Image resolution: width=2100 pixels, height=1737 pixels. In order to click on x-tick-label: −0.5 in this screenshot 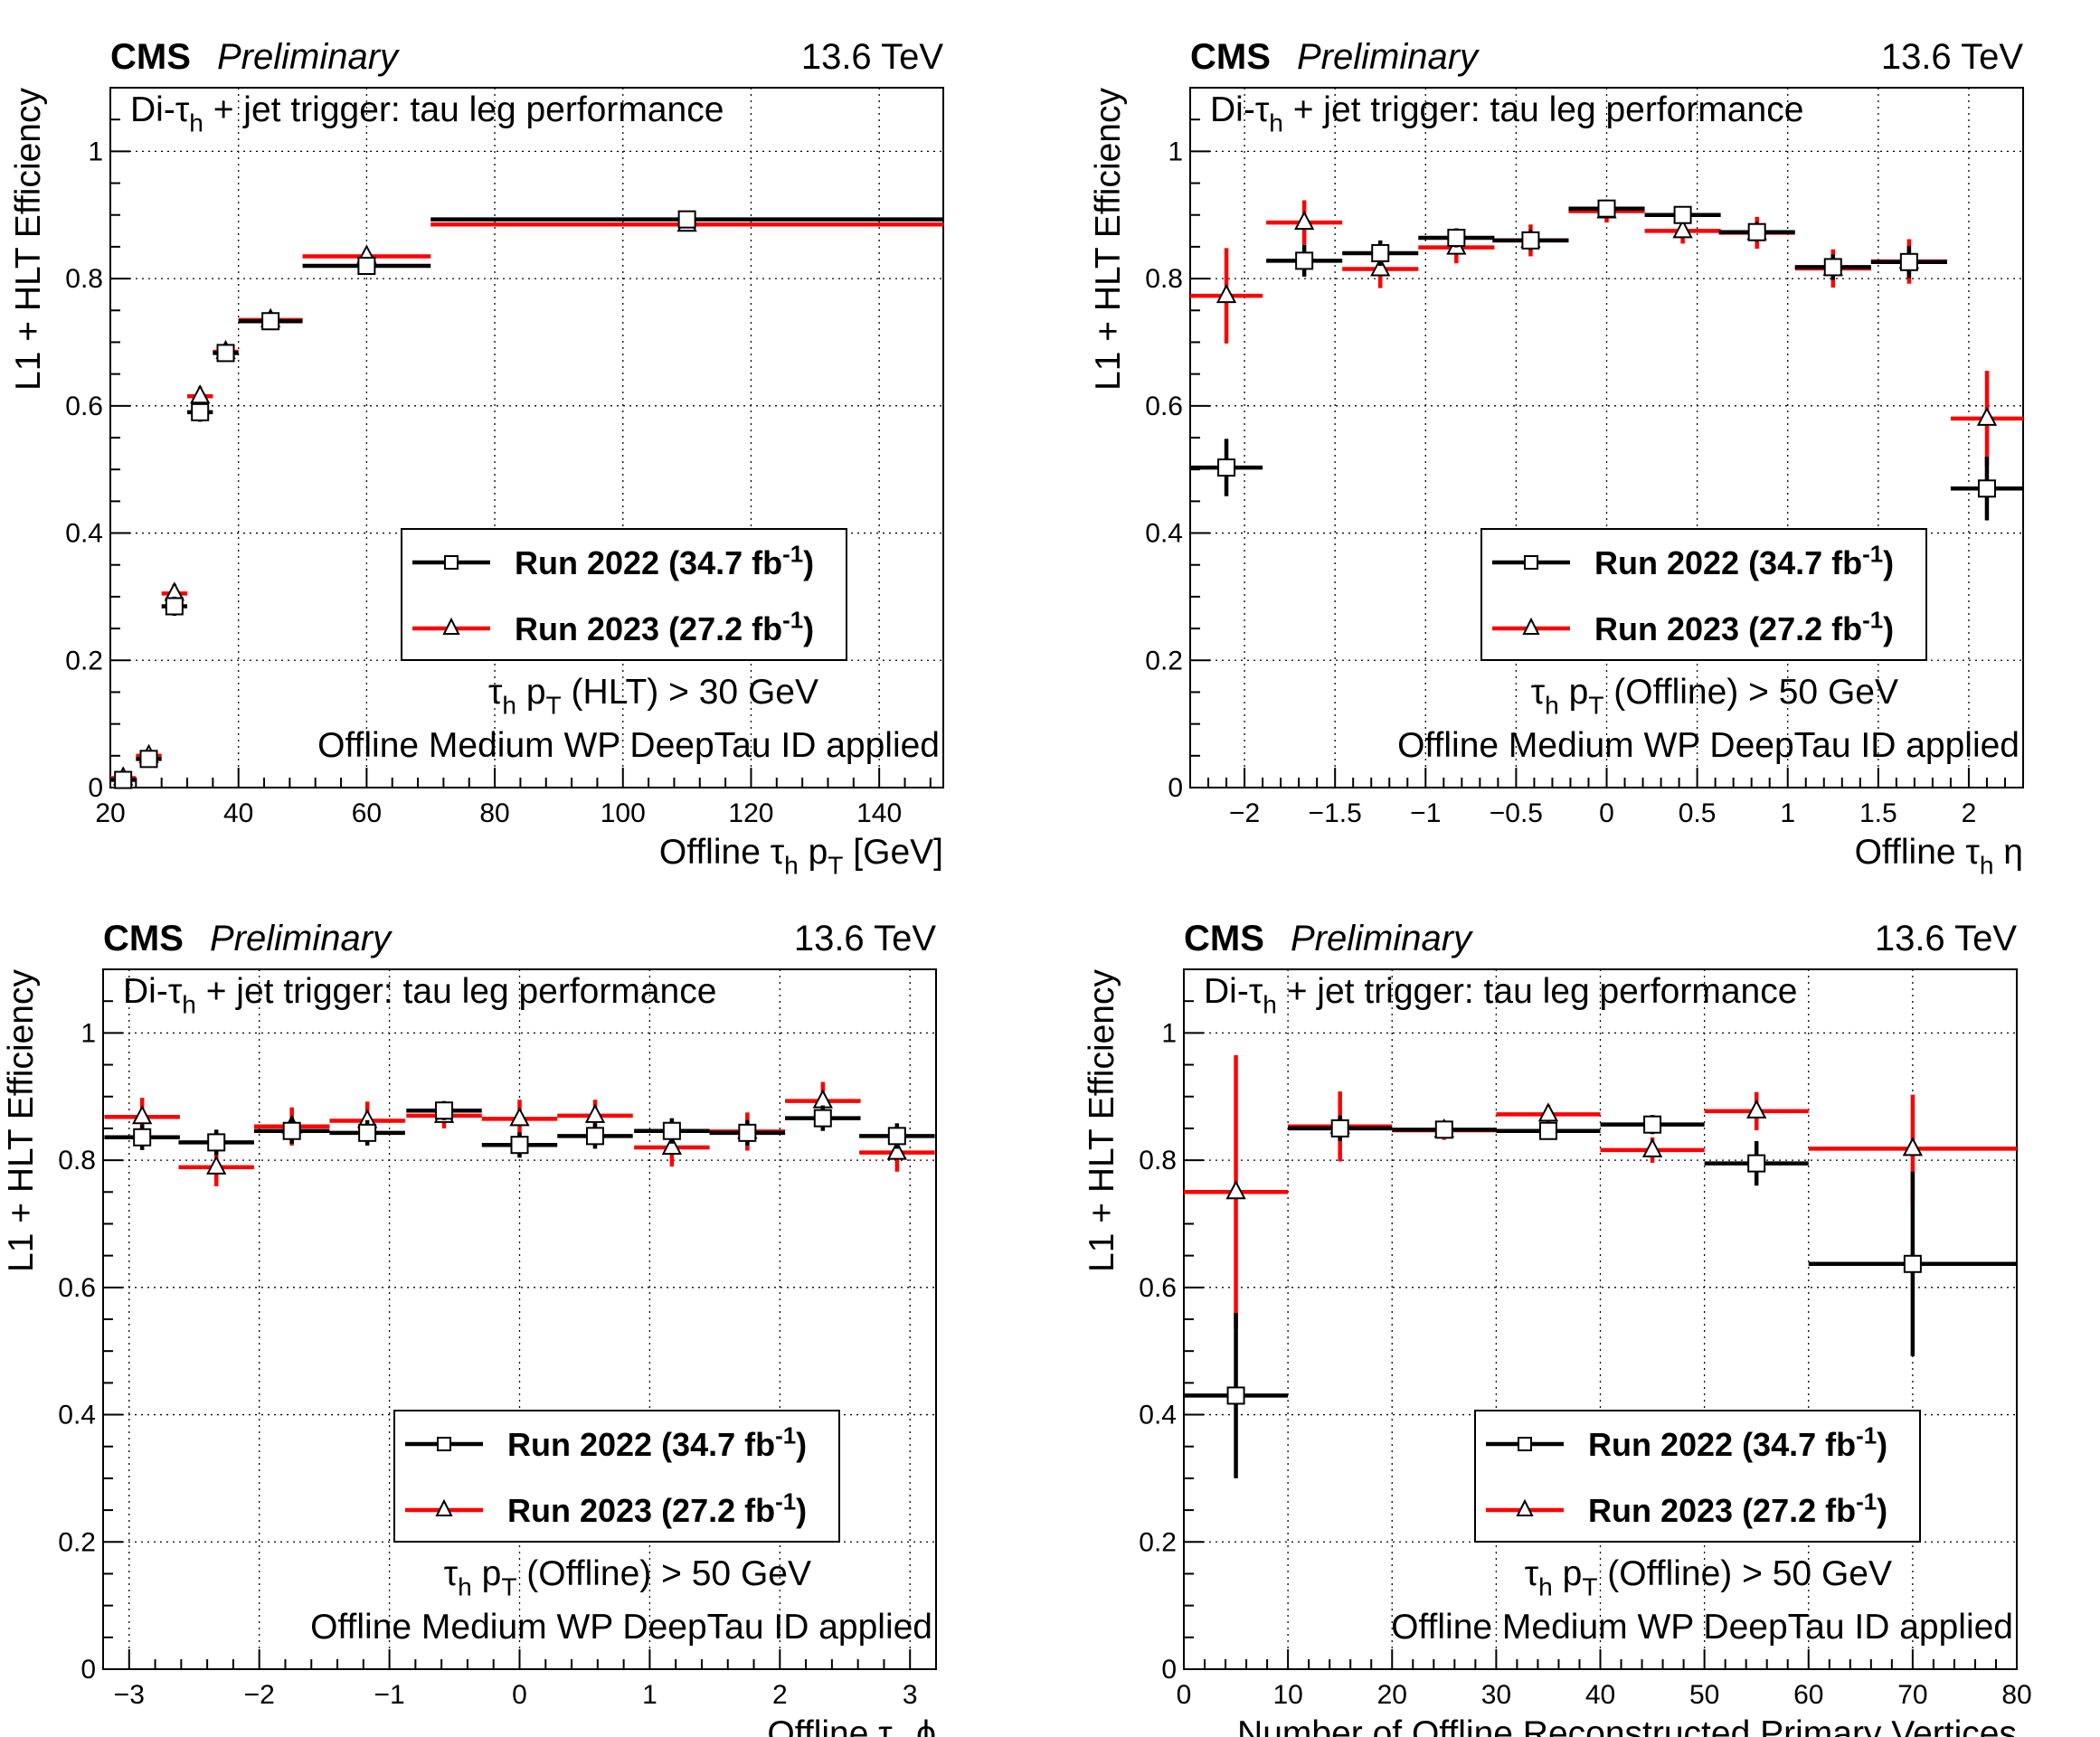, I will do `click(1516, 813)`.